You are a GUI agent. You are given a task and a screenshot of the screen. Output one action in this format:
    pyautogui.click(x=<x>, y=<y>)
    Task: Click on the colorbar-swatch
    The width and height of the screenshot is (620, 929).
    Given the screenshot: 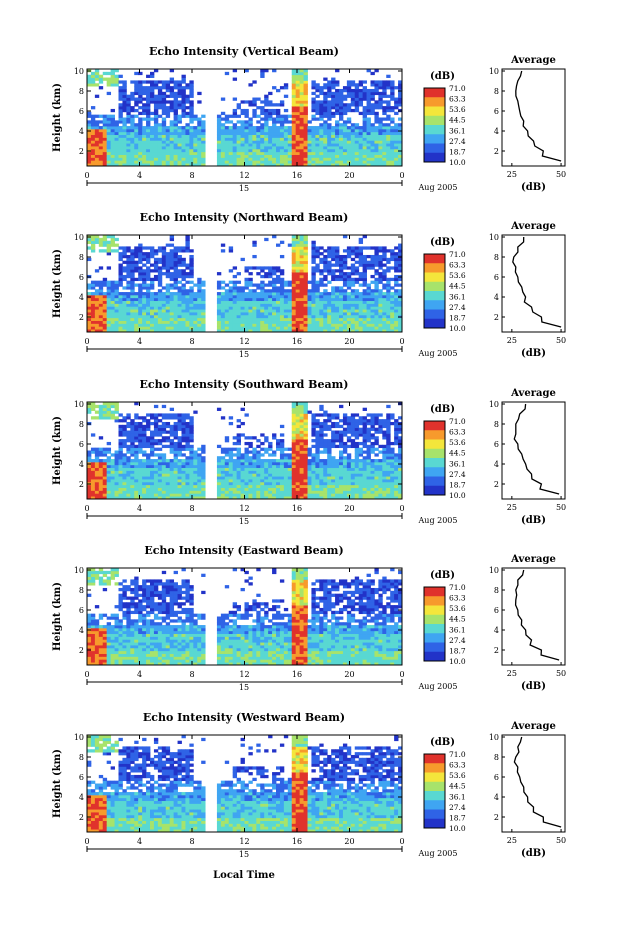 What is the action you would take?
    pyautogui.click(x=434, y=268)
    